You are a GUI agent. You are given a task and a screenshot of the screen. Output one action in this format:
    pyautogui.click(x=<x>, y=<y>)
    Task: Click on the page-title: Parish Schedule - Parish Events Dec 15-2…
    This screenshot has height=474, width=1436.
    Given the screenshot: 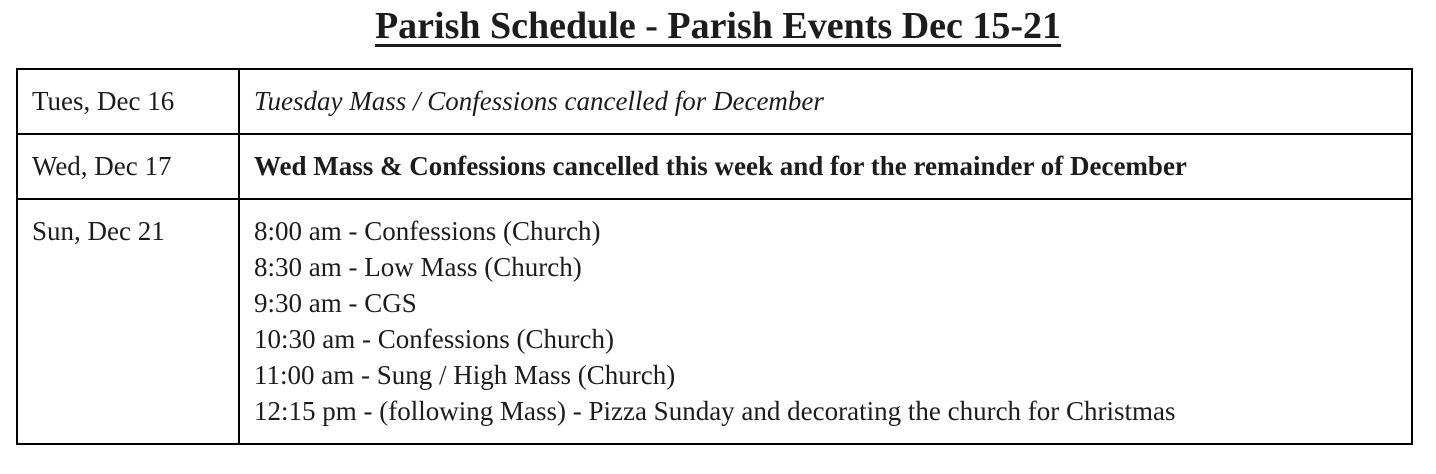 What is the action you would take?
    pyautogui.click(x=718, y=24)
    